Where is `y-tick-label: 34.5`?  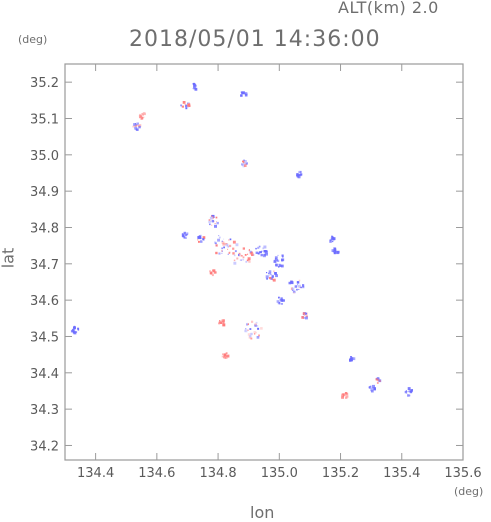 y-tick-label: 34.5 is located at coordinates (44, 337).